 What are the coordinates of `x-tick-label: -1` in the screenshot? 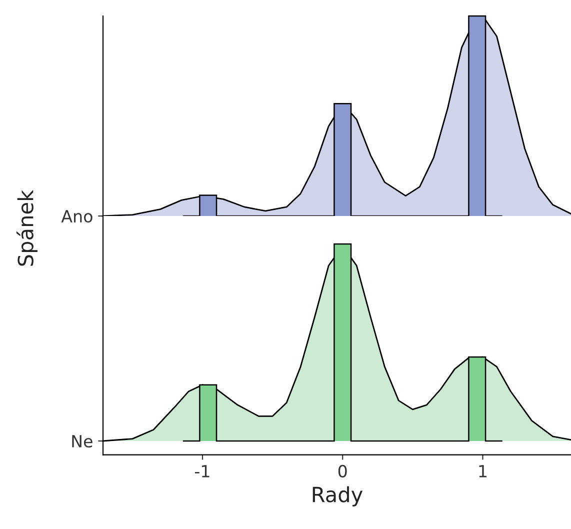 It's located at (202, 471).